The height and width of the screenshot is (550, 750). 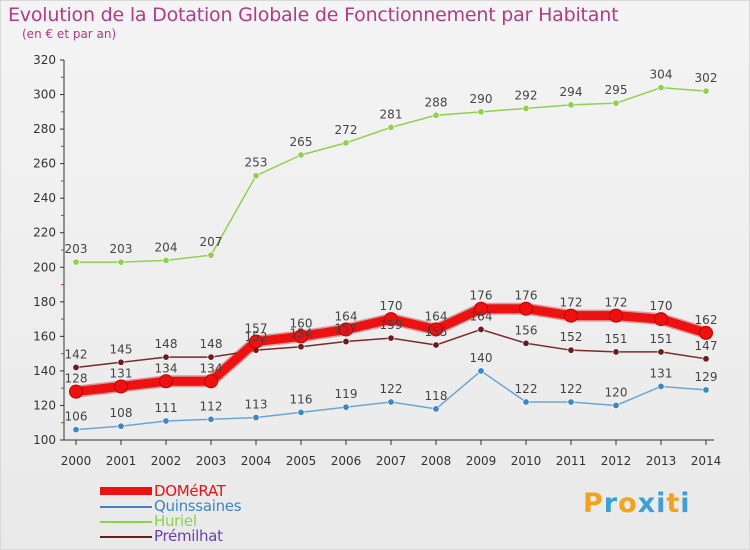 I want to click on data-label-quinssaines: 111, so click(x=166, y=408).